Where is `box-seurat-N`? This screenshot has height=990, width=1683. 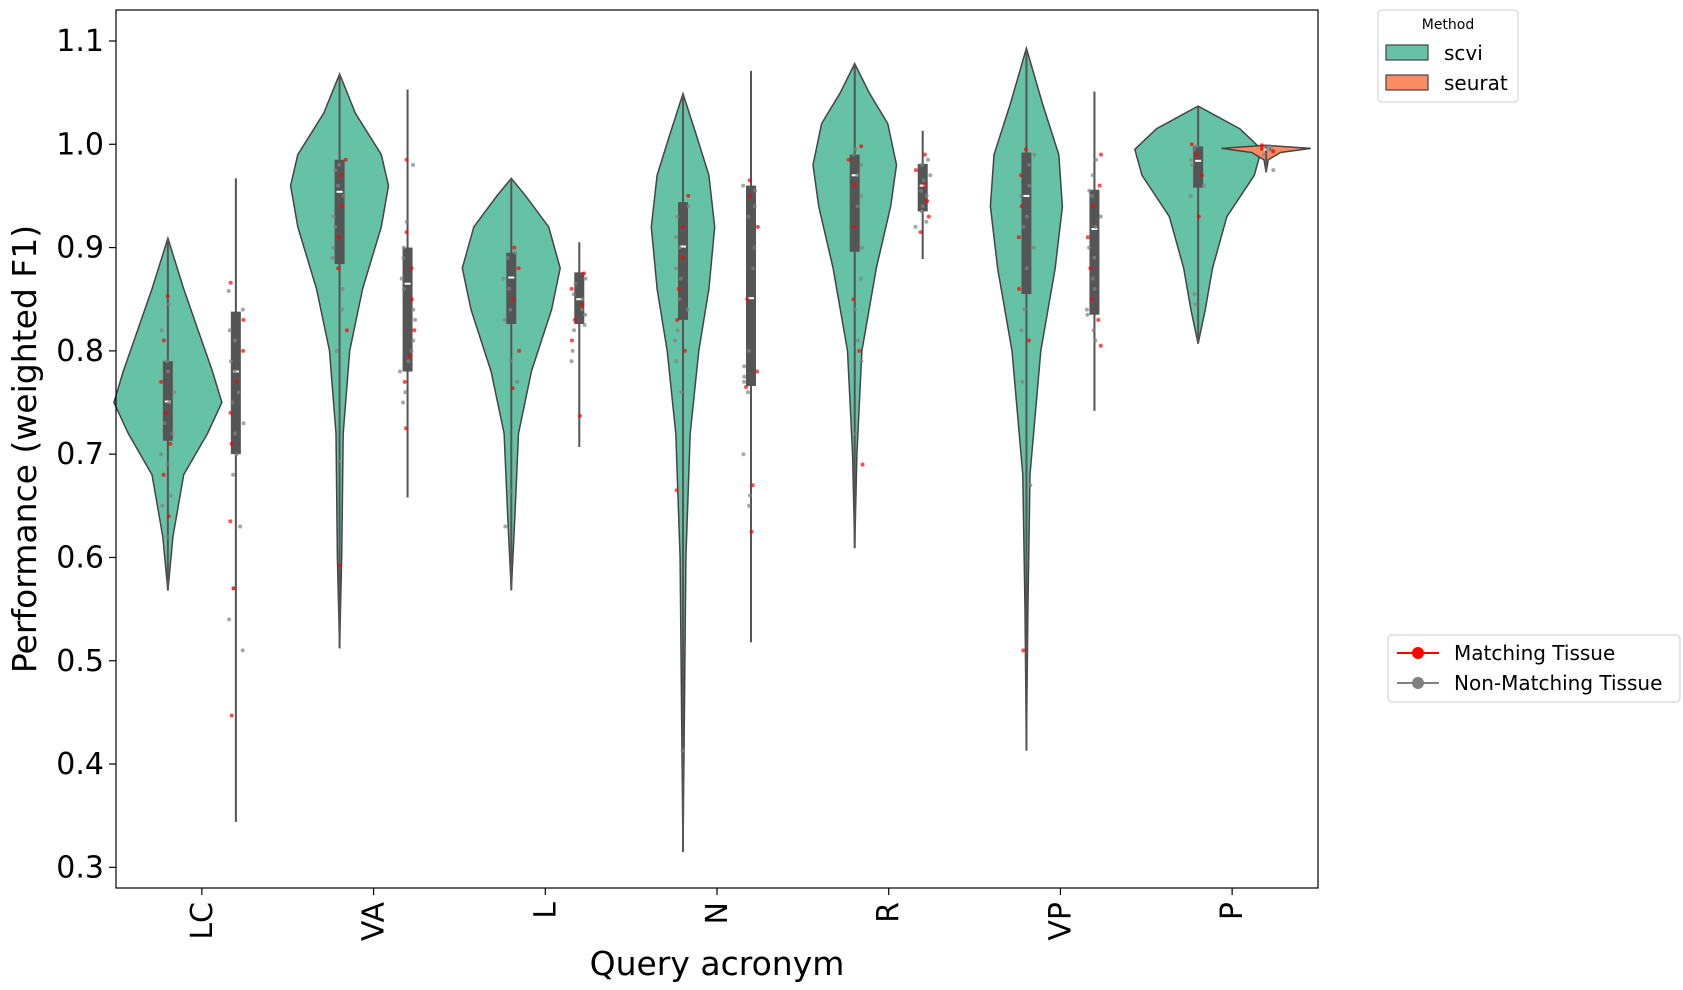
box-seurat-N is located at coordinates (751, 285).